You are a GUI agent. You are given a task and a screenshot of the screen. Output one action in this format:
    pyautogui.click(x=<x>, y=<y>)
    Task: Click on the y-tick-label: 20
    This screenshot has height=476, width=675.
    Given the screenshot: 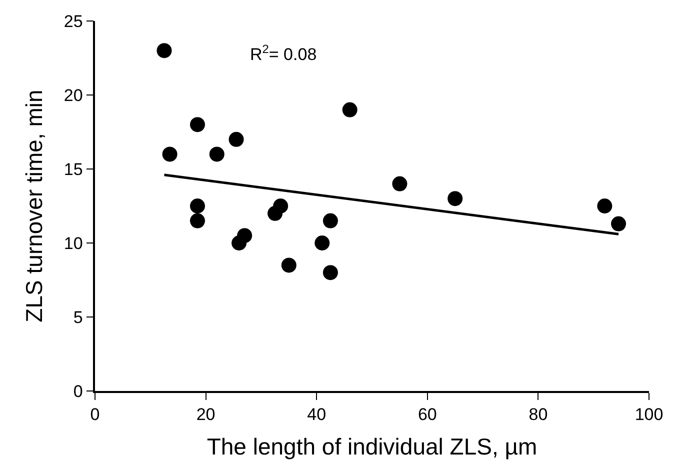 What is the action you would take?
    pyautogui.click(x=73, y=95)
    